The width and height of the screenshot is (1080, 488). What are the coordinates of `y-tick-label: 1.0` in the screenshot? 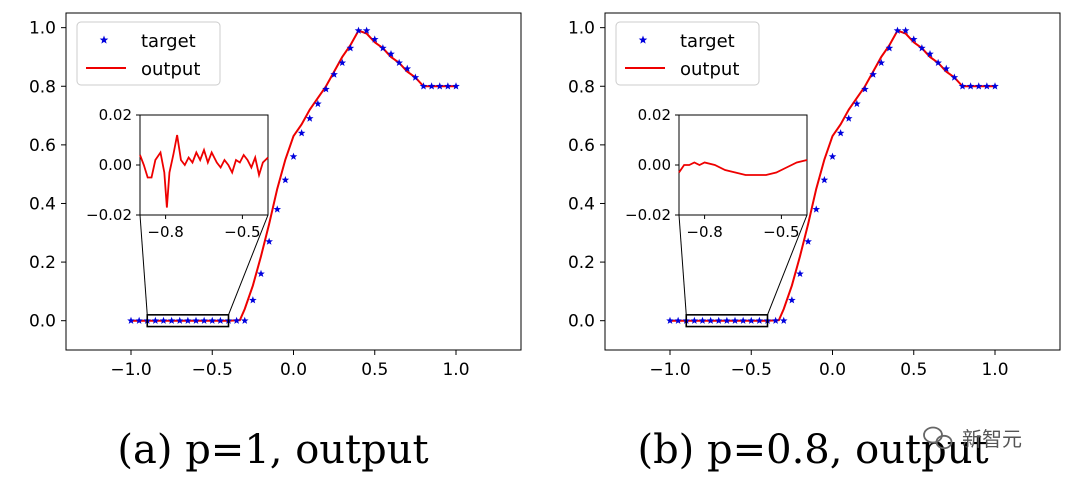 It's located at (581, 29).